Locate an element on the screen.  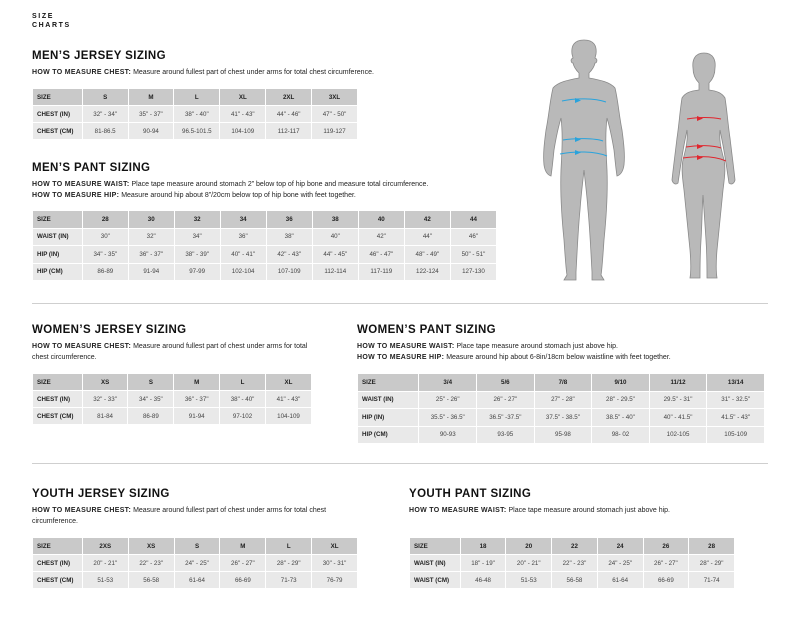
table-cell: 24" - 25" is located at coordinates (620, 563).